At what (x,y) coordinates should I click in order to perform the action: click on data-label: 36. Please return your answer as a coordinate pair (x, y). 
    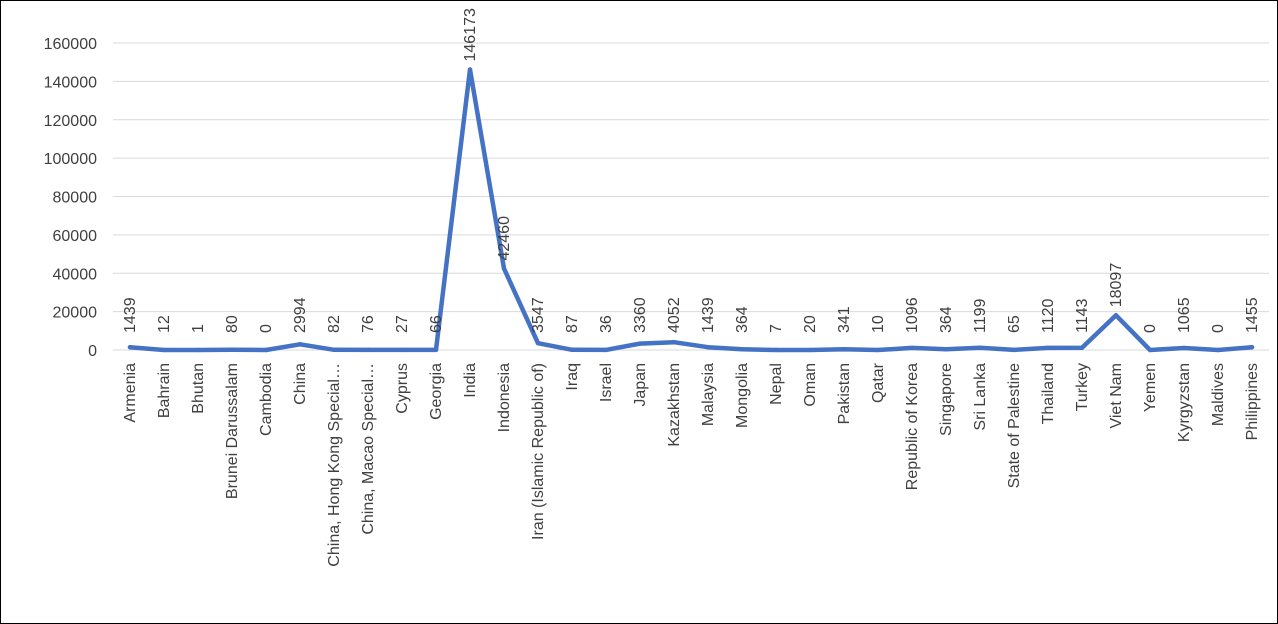
    Looking at the image, I should click on (606, 324).